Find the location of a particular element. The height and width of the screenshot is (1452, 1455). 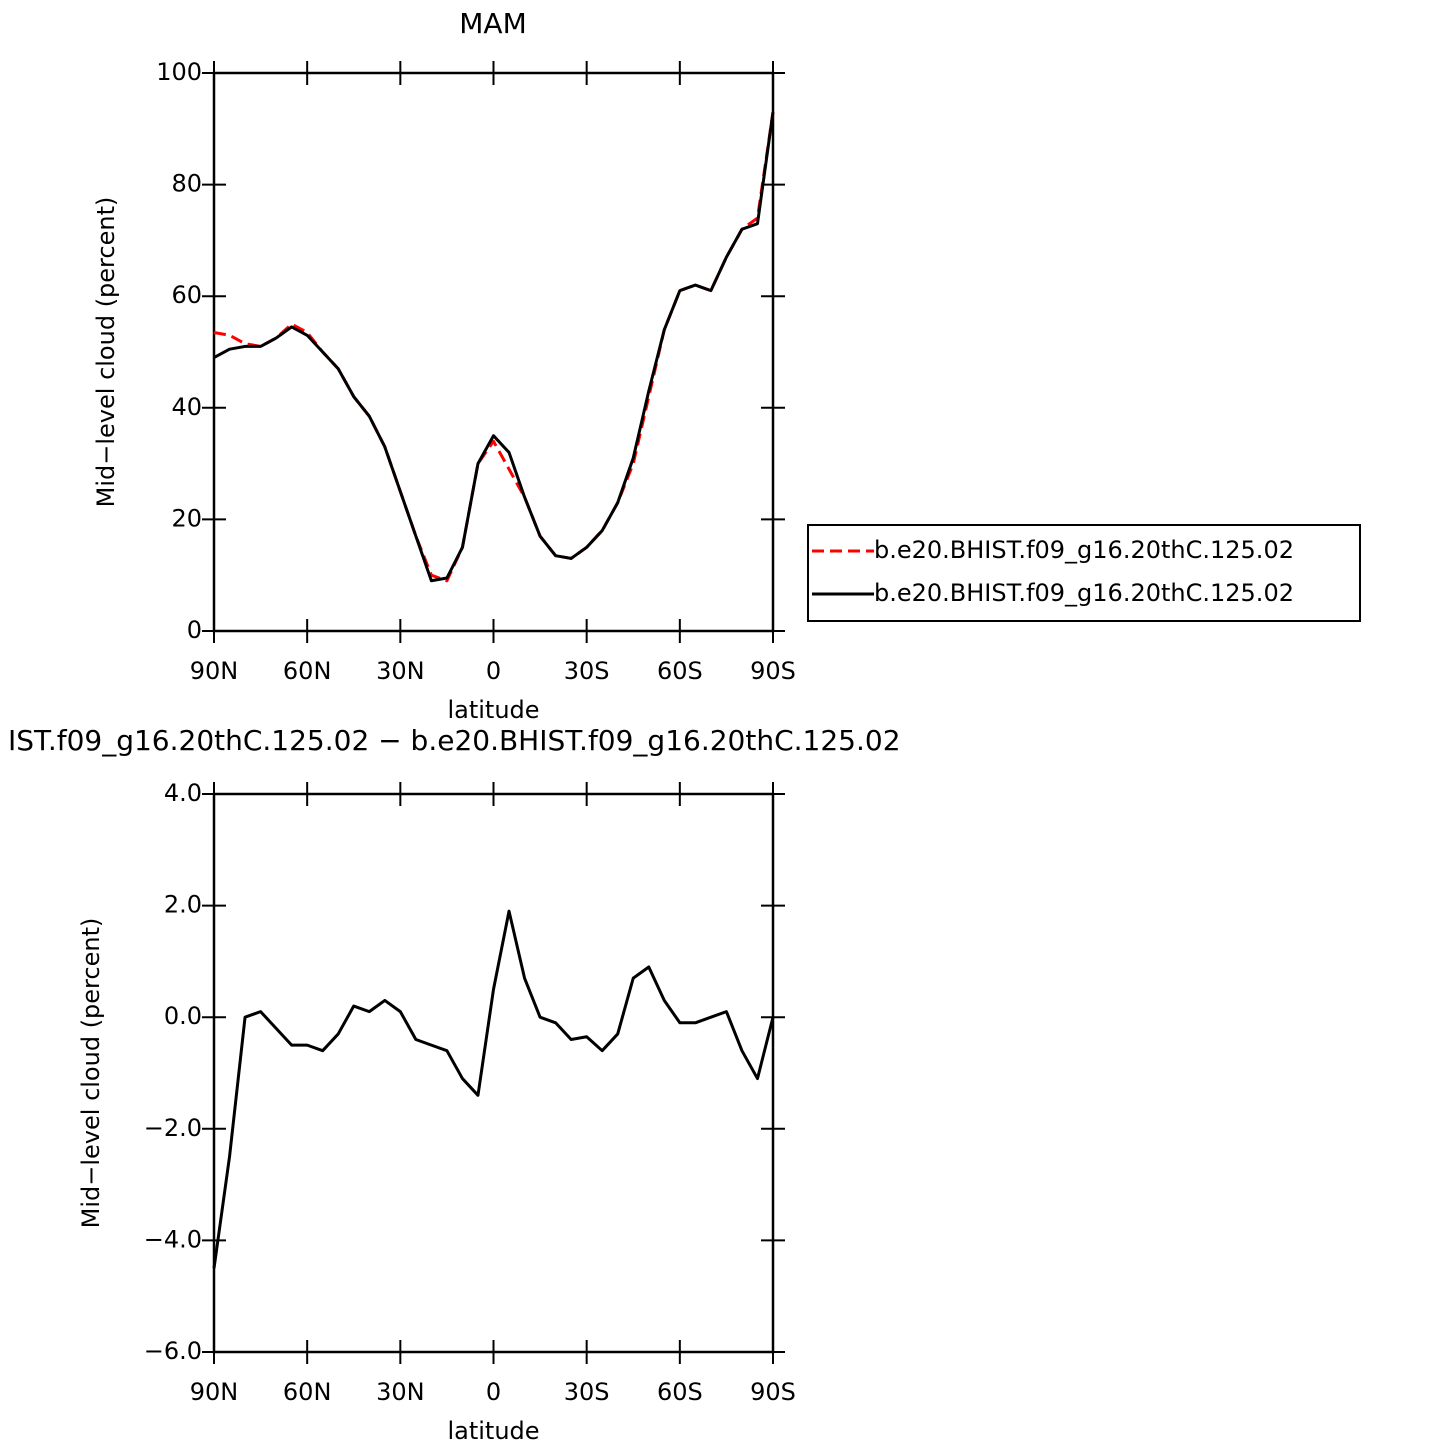

y-tick-label: 2.0 is located at coordinates (183, 905).